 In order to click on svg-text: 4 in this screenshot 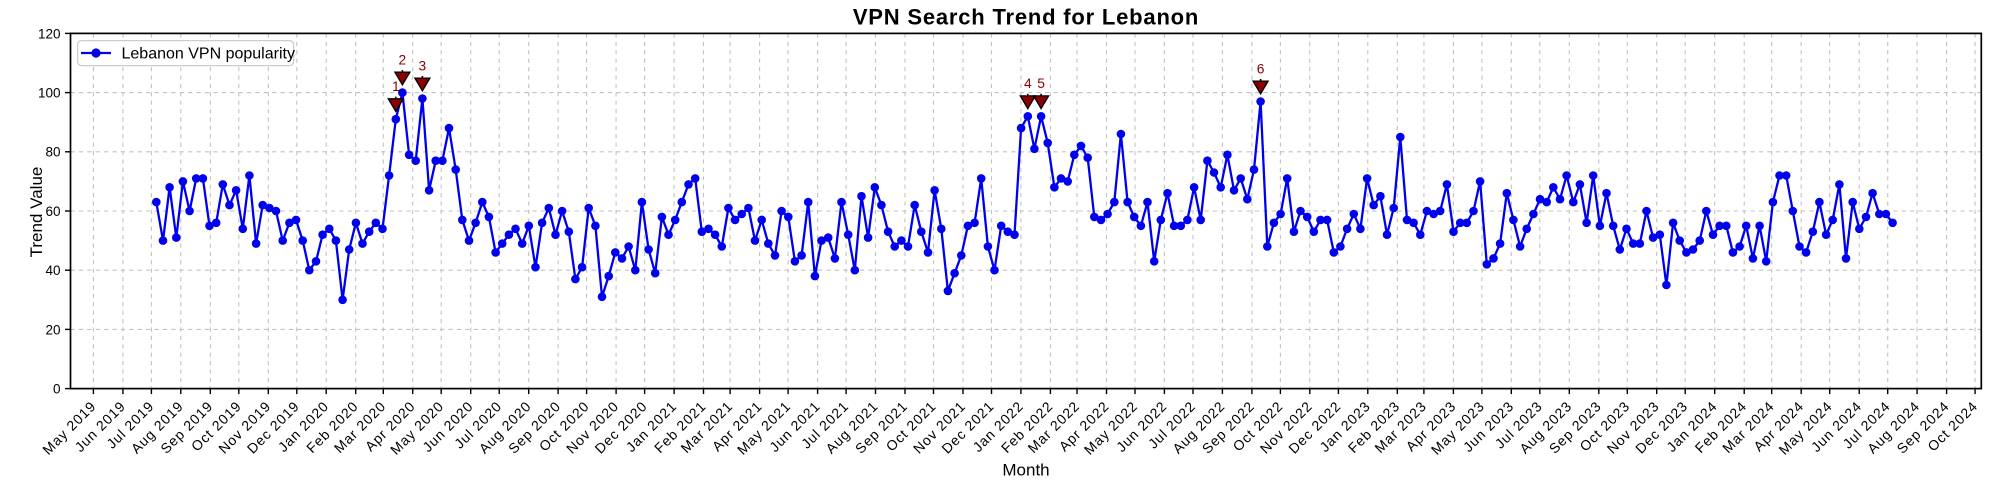, I will do `click(1028, 83)`.